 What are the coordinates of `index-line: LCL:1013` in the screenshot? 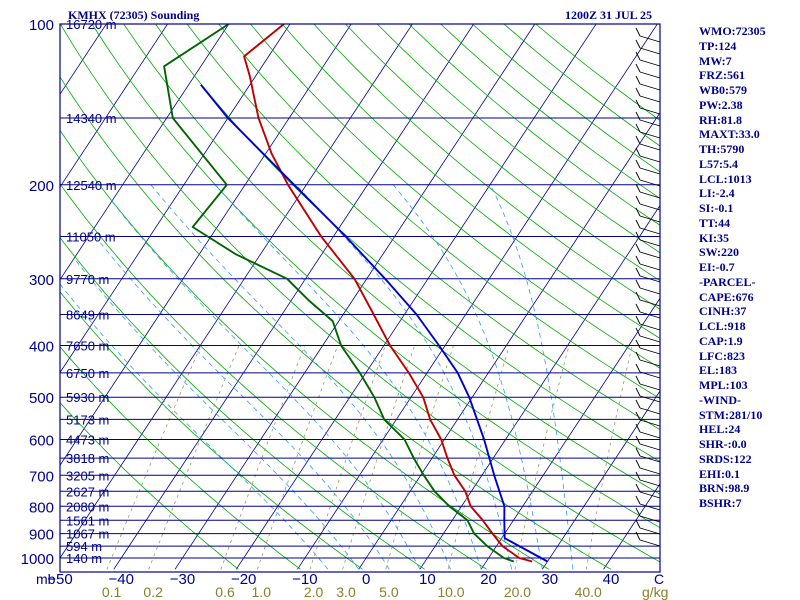 It's located at (725, 178).